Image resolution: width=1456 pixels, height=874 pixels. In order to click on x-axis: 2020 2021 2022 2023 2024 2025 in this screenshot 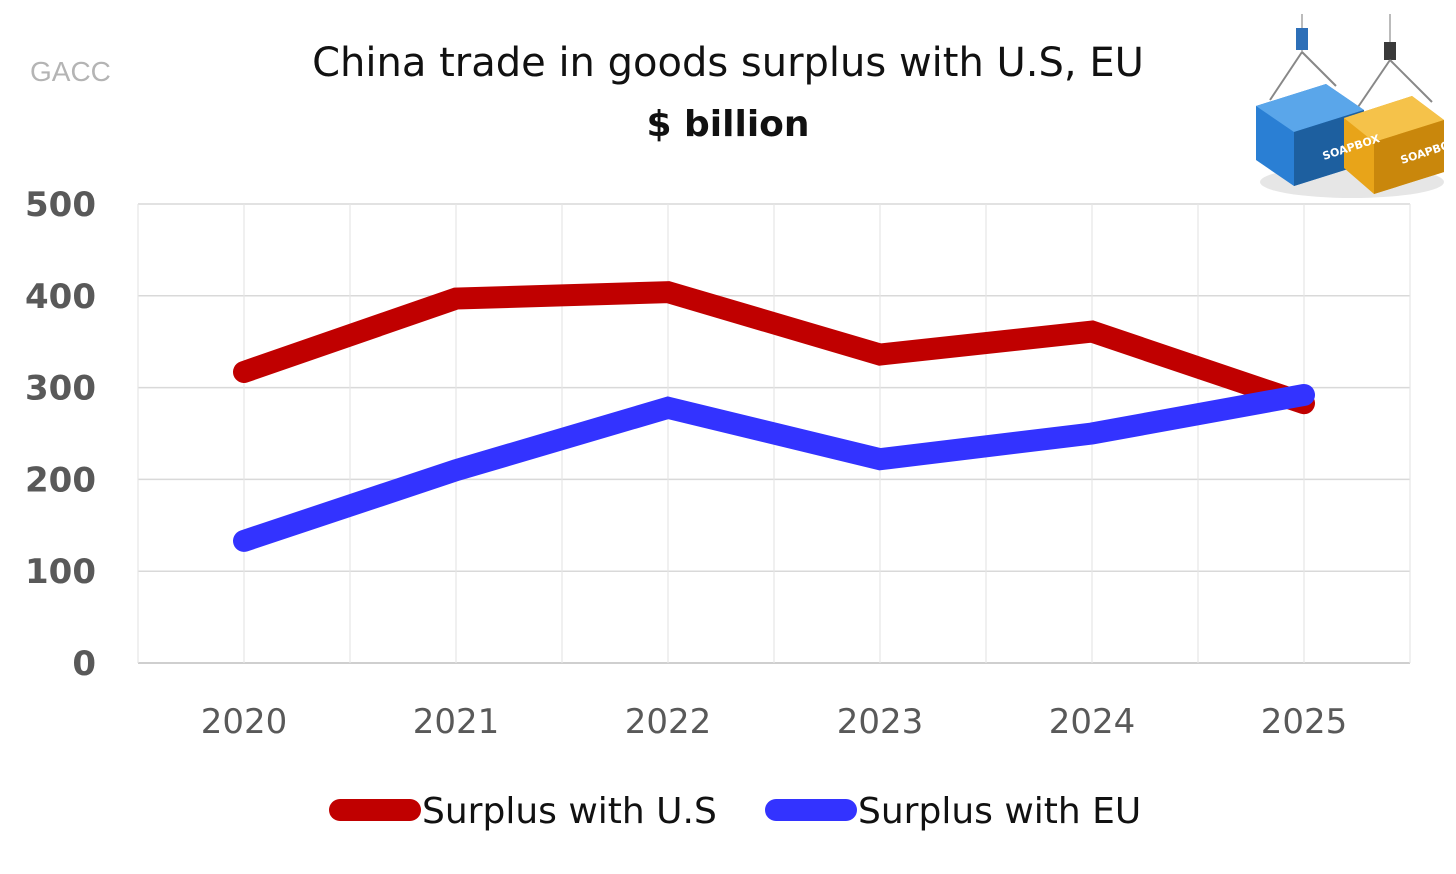, I will do `click(774, 722)`.